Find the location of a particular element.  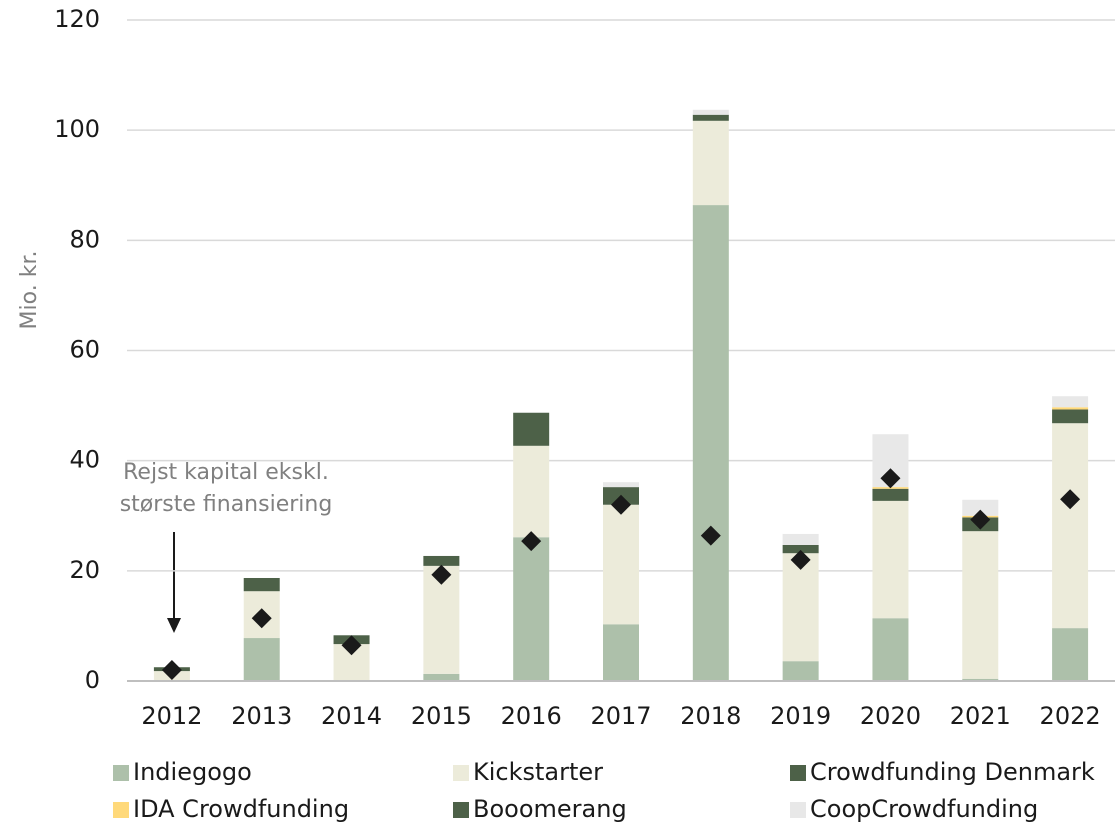

x-tick-label: 2019 is located at coordinates (800, 716).